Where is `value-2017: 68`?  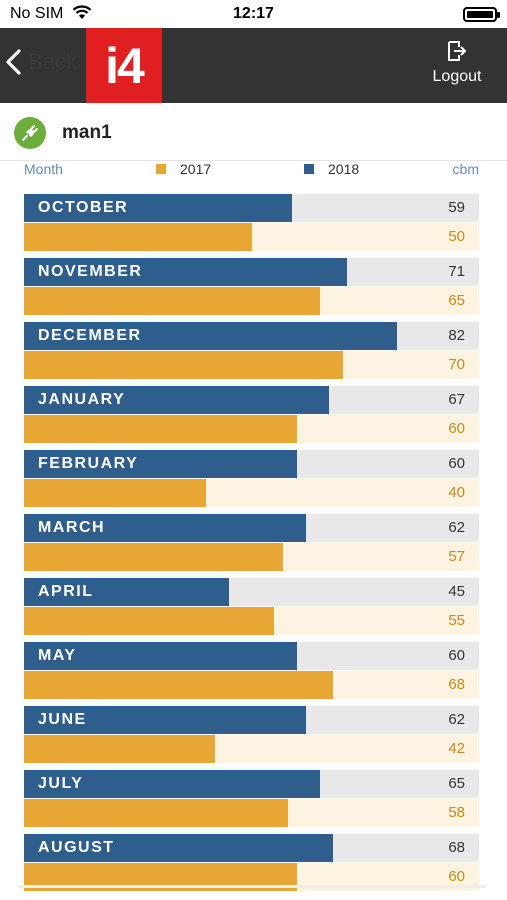
value-2017: 68 is located at coordinates (456, 684).